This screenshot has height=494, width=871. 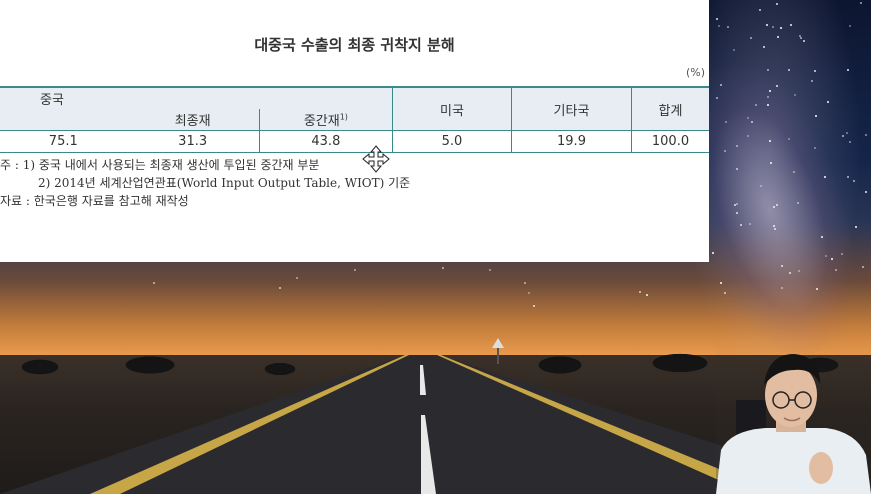 I want to click on road-sign-pole, so click(x=498, y=356).